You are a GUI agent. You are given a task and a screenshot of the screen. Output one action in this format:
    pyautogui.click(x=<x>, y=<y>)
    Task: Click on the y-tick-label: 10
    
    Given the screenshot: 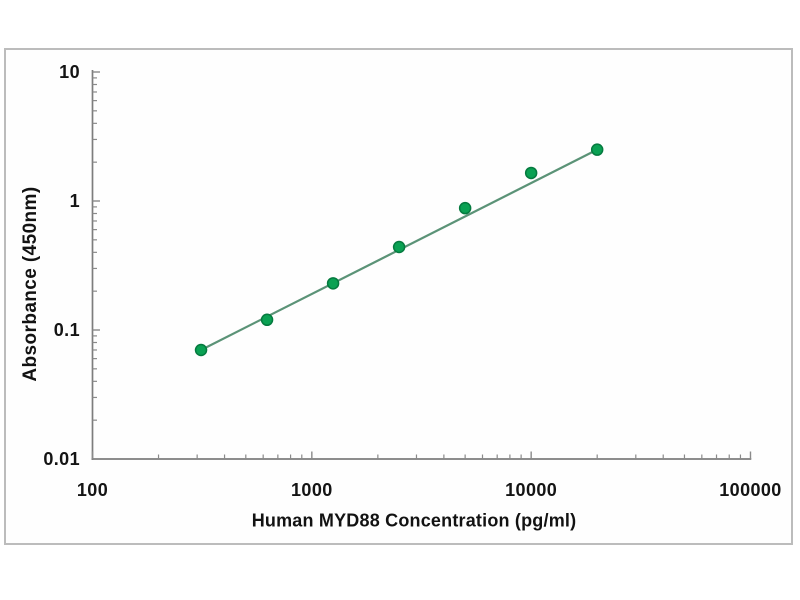 What is the action you would take?
    pyautogui.click(x=69, y=72)
    